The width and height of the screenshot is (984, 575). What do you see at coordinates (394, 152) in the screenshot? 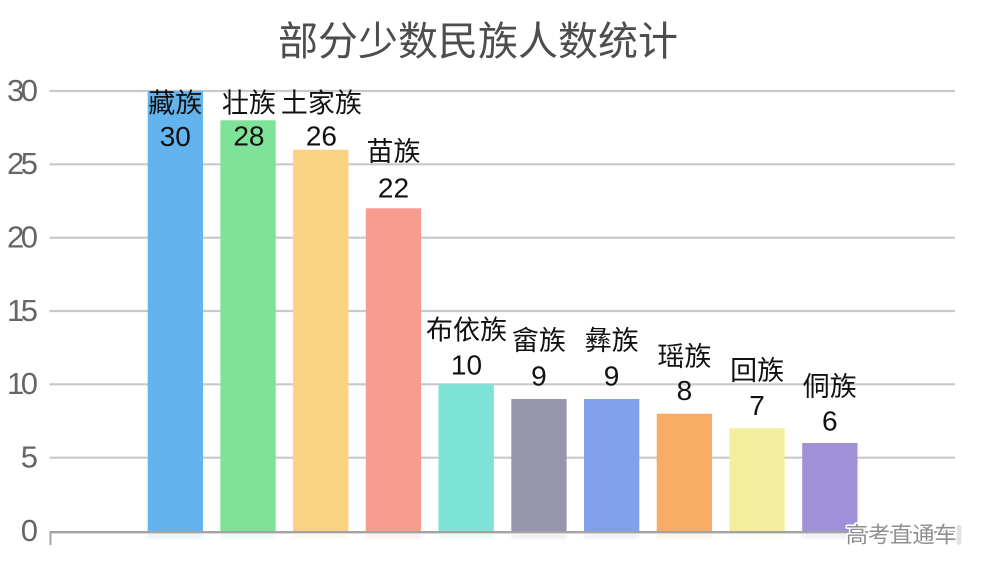
I see `svg-text: 苗族` at bounding box center [394, 152].